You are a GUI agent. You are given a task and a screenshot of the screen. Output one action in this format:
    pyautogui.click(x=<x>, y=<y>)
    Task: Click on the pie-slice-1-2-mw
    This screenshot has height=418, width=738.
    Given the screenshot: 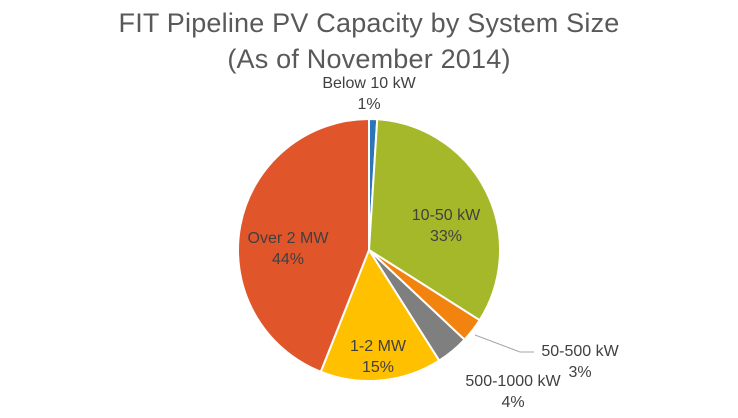 What is the action you would take?
    pyautogui.click(x=380, y=314)
    